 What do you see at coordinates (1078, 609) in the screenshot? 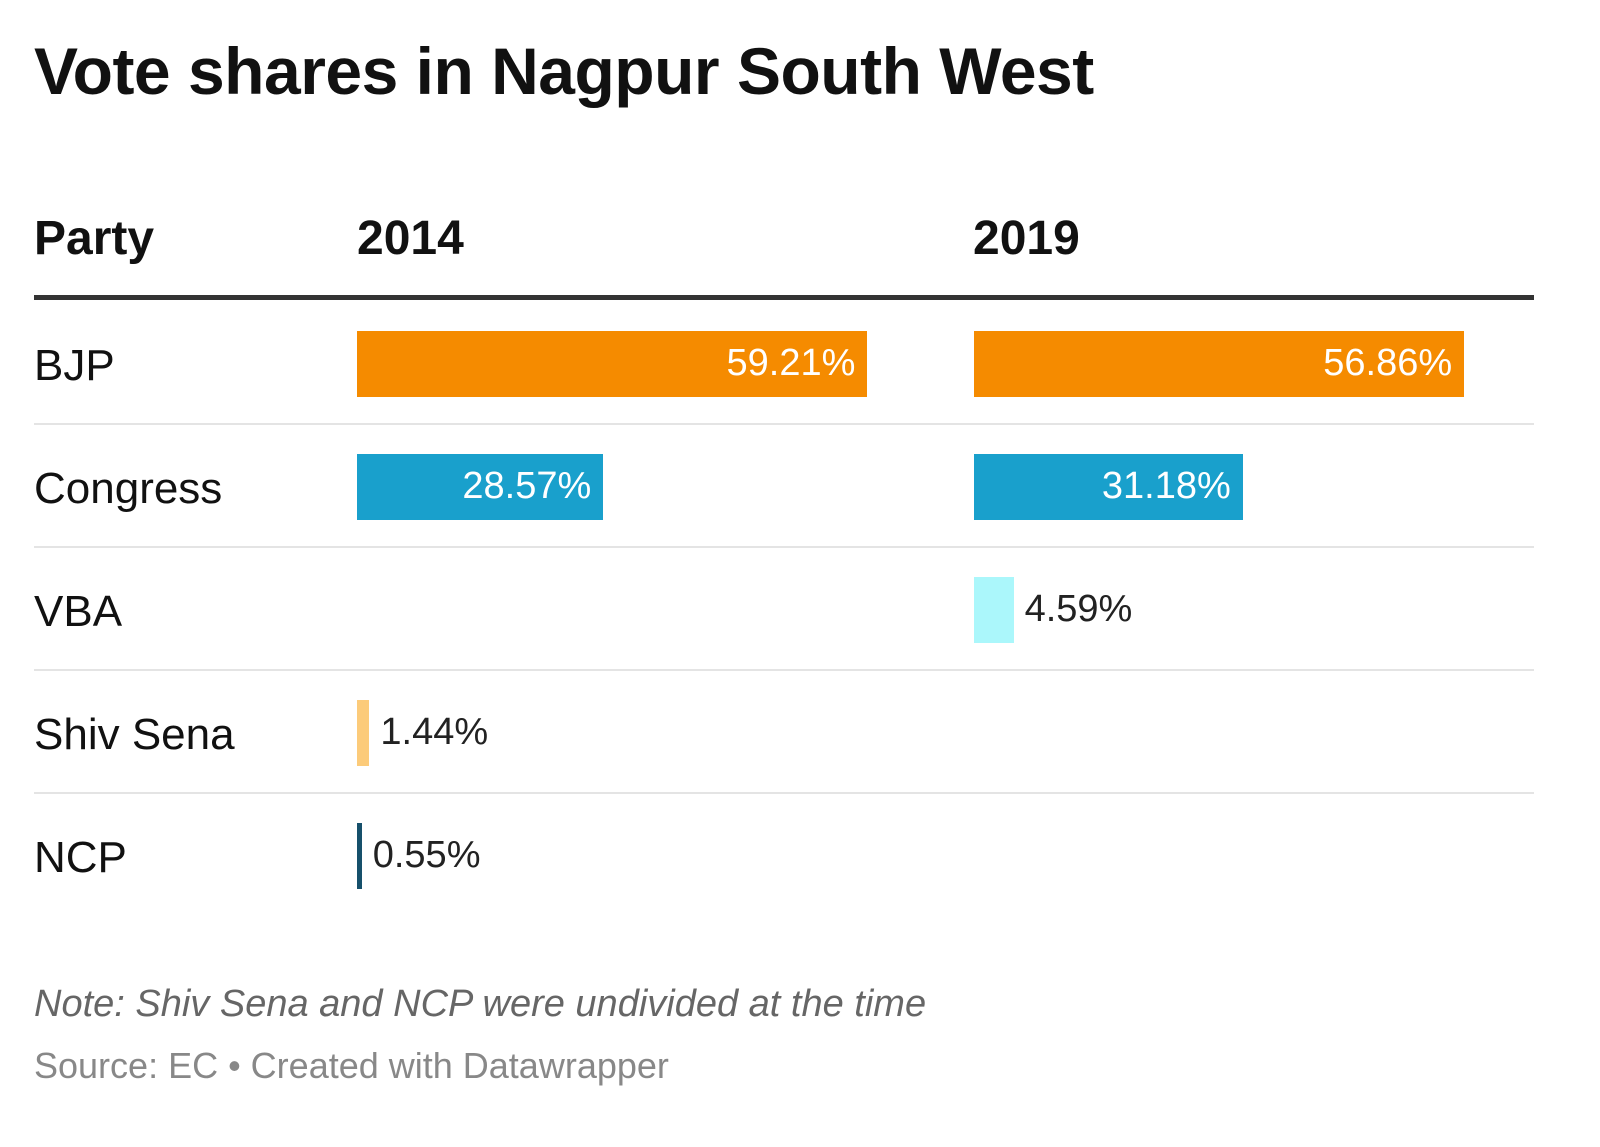
I see `value-label-2019: 4.59%` at bounding box center [1078, 609].